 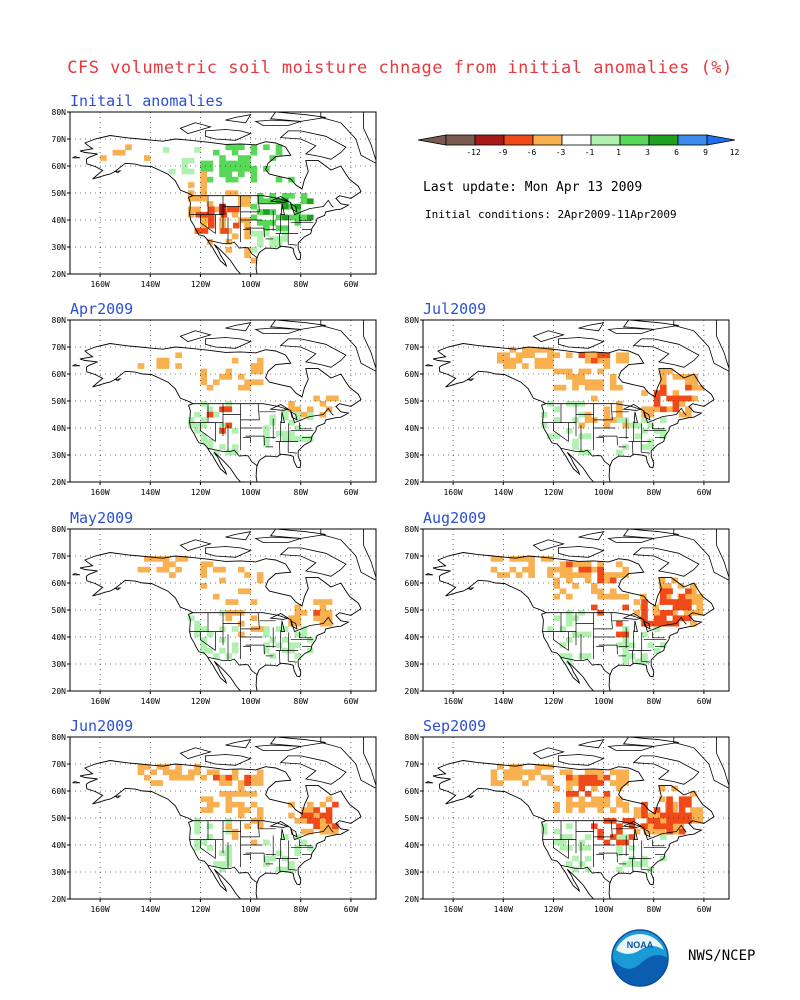 What do you see at coordinates (654, 701) in the screenshot?
I see `lon-tick-label: 80W` at bounding box center [654, 701].